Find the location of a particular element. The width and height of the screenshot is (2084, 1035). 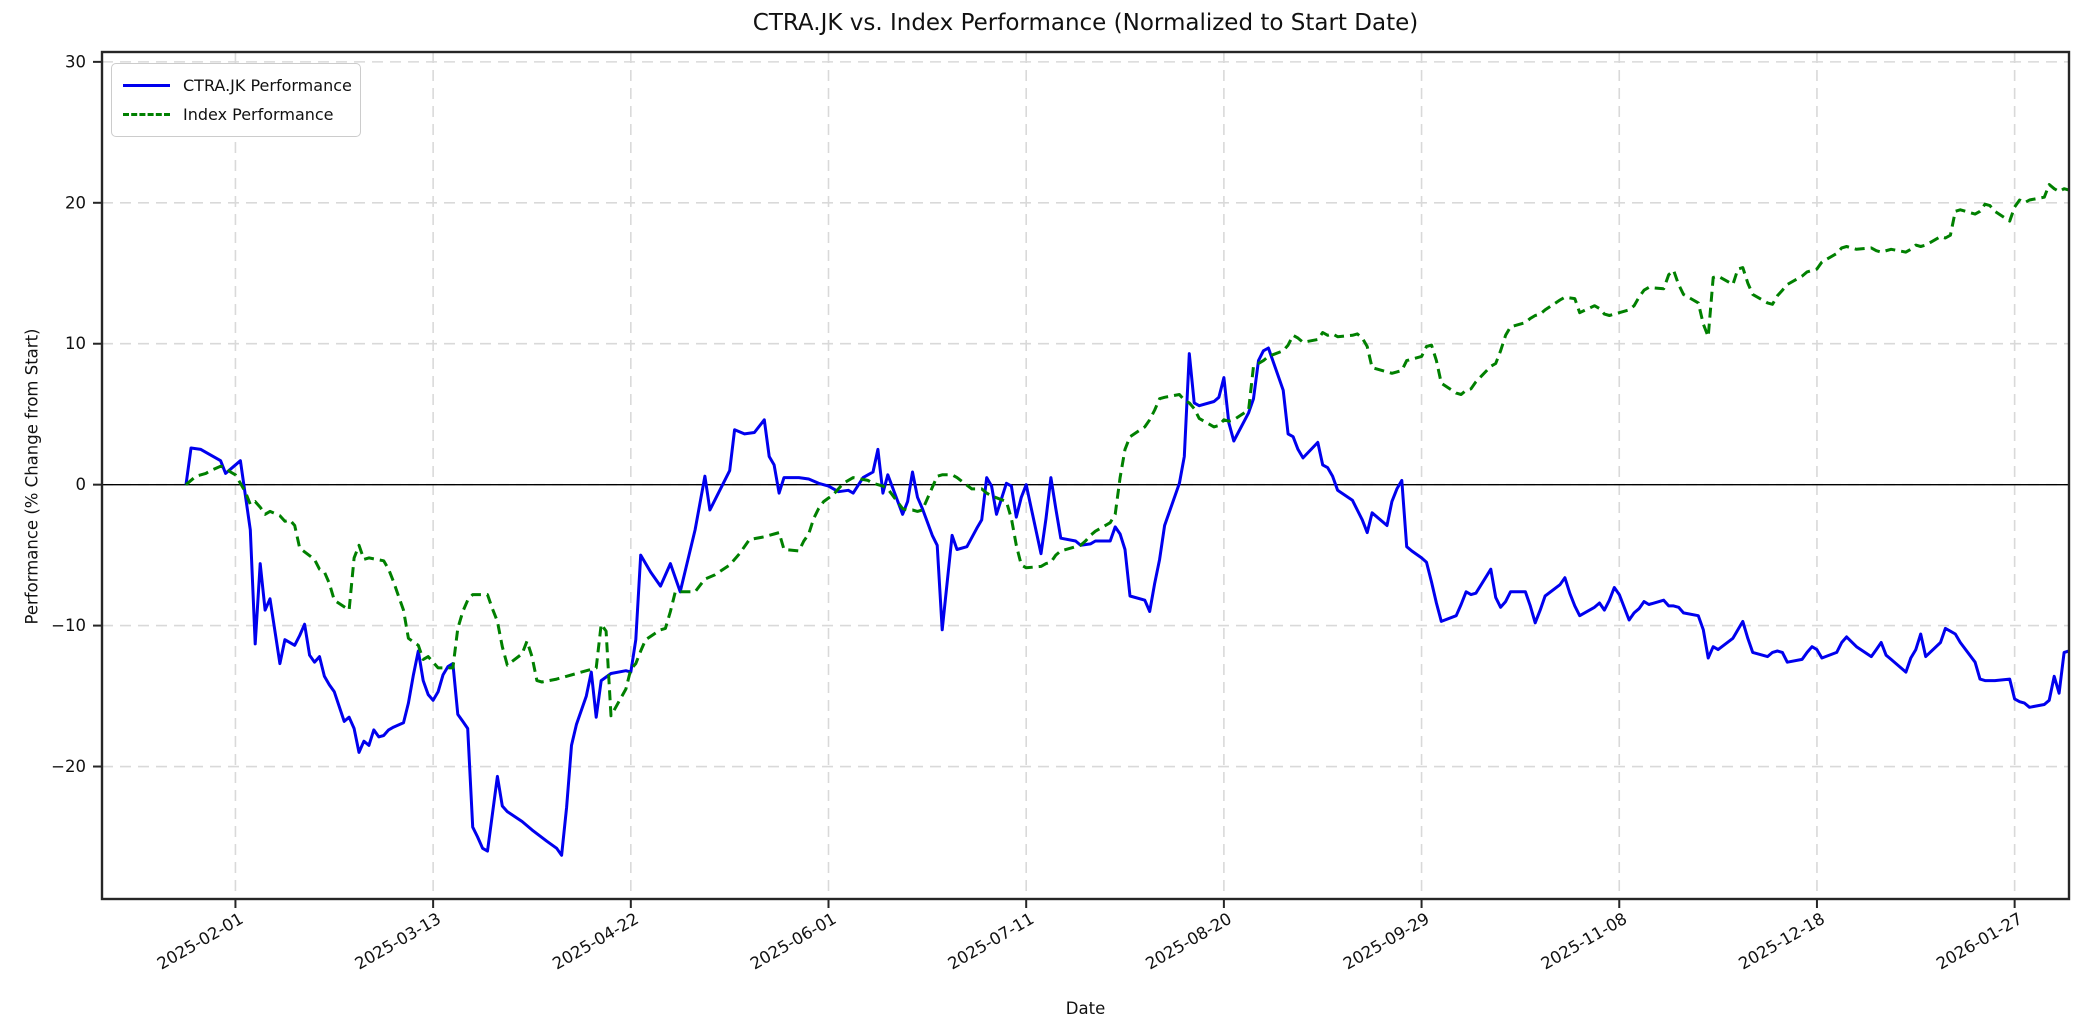

y-axis-label: Performance (% Change from Start) is located at coordinates (32, 476).